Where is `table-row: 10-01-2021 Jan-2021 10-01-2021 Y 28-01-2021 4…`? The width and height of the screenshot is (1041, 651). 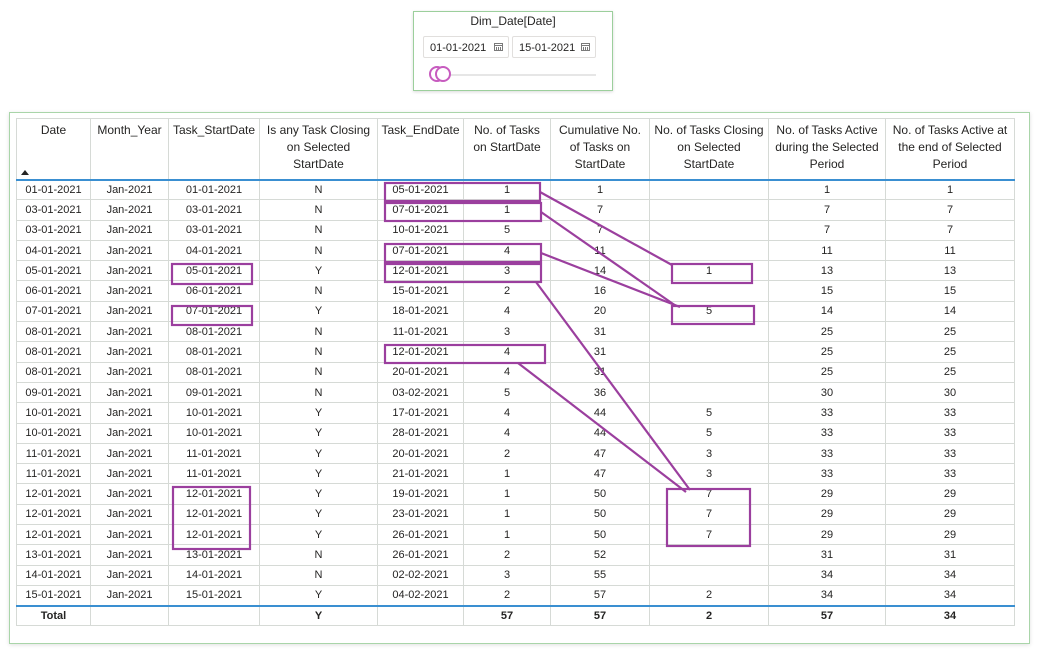 table-row: 10-01-2021 Jan-2021 10-01-2021 Y 28-01-2021 4… is located at coordinates (515, 433).